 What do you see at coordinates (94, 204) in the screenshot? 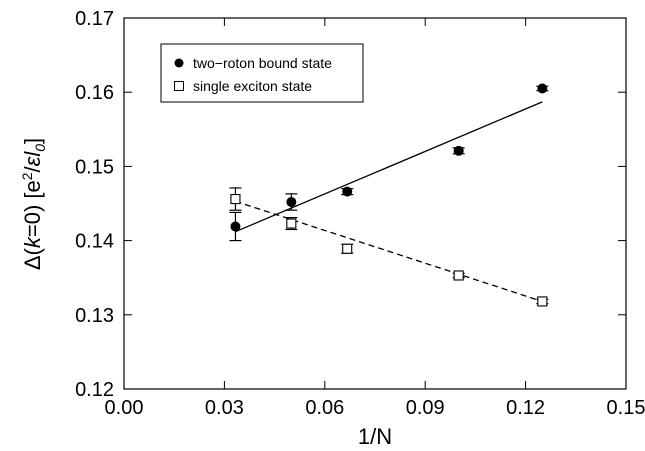
I see `y-tick-labels: 0.12 0.13 0.14 0.15 0.16 0.17` at bounding box center [94, 204].